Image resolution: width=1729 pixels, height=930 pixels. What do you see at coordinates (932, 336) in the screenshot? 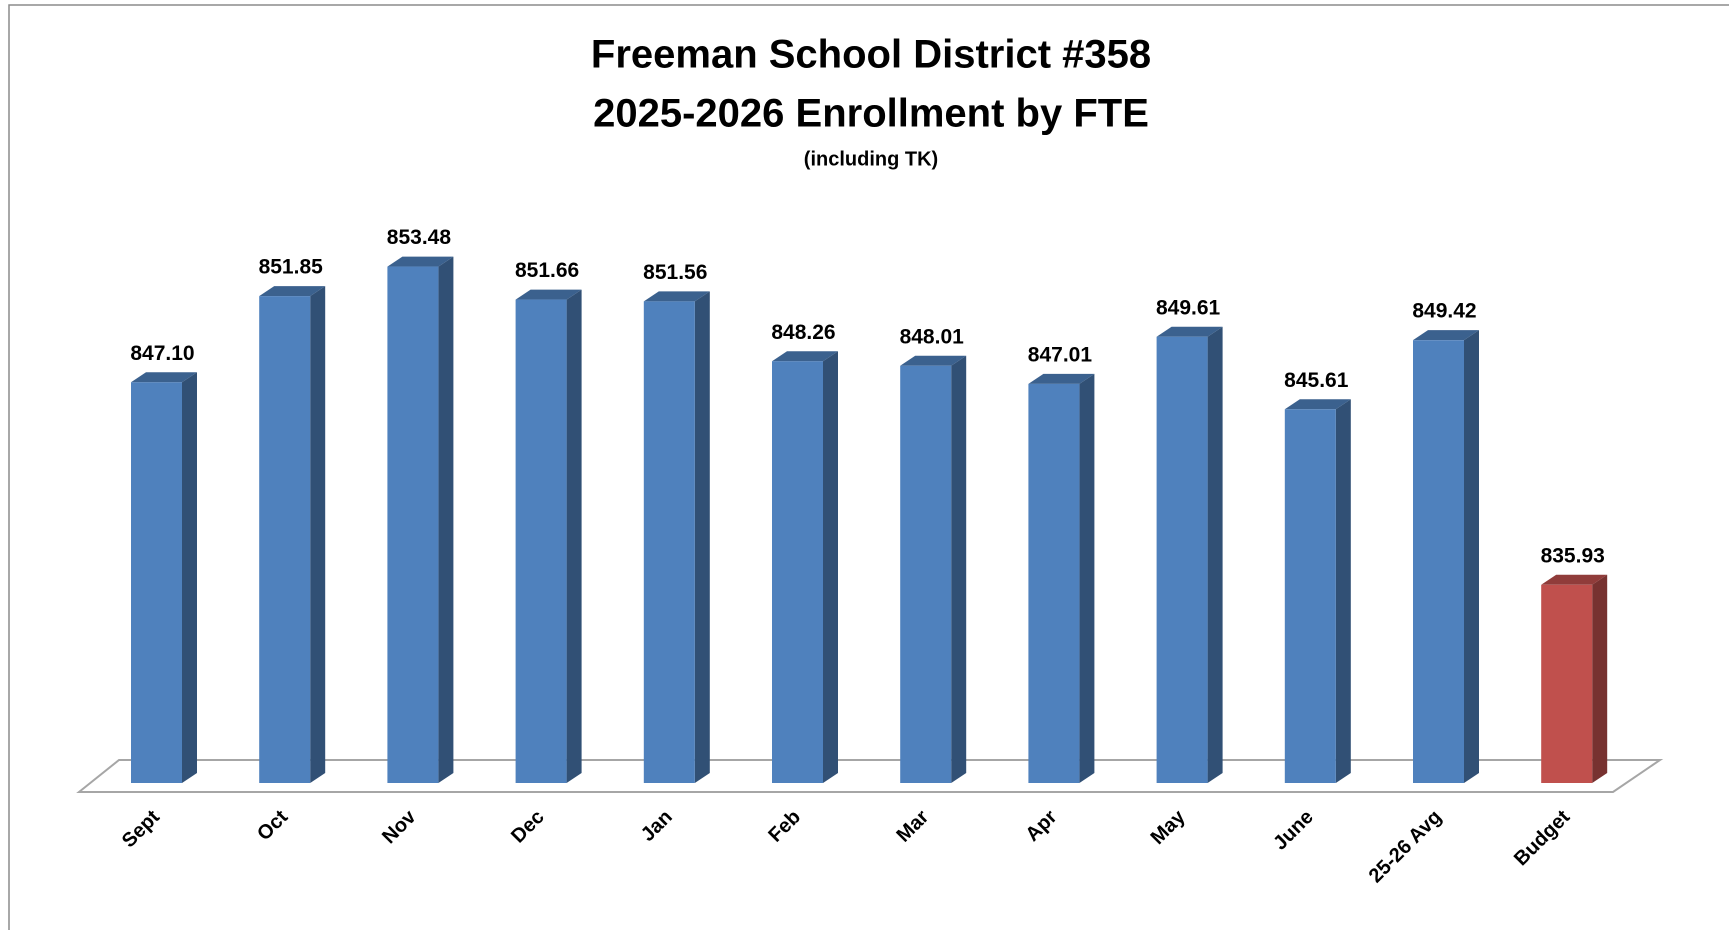
I see `value-label: 848.01` at bounding box center [932, 336].